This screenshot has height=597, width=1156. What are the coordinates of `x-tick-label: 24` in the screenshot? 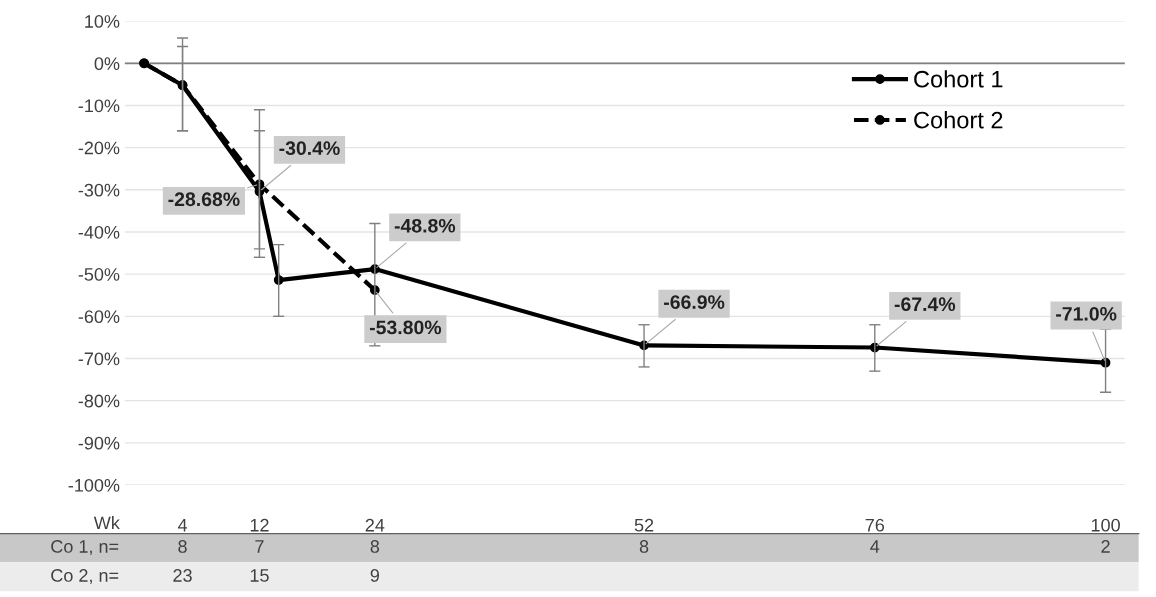 It's located at (375, 525).